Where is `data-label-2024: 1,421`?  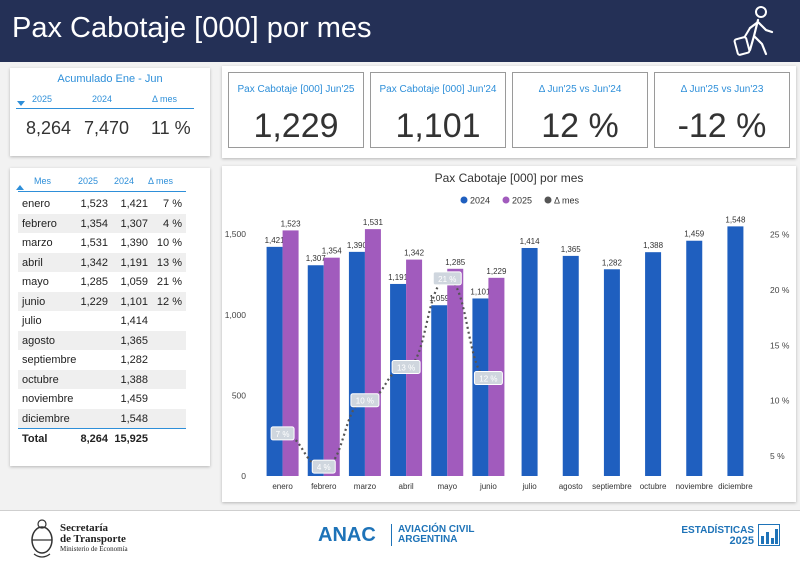 data-label-2024: 1,421 is located at coordinates (275, 240).